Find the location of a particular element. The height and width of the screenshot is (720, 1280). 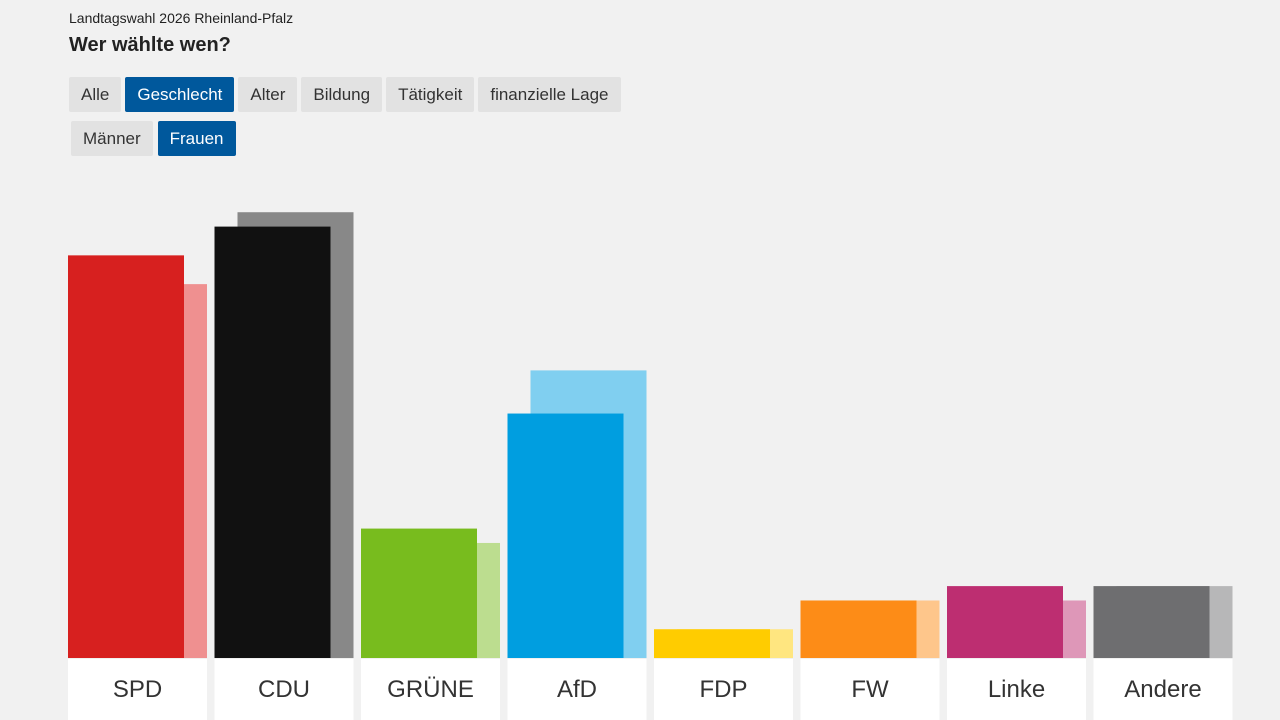

tab-taetigkeit: Tätigkeit is located at coordinates (430, 94).